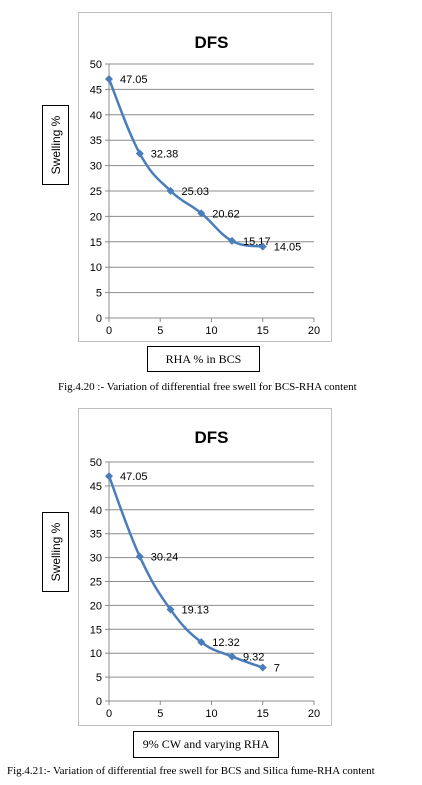 This screenshot has height=785, width=422. I want to click on y-axis-label-2: Swelling %, so click(55, 552).